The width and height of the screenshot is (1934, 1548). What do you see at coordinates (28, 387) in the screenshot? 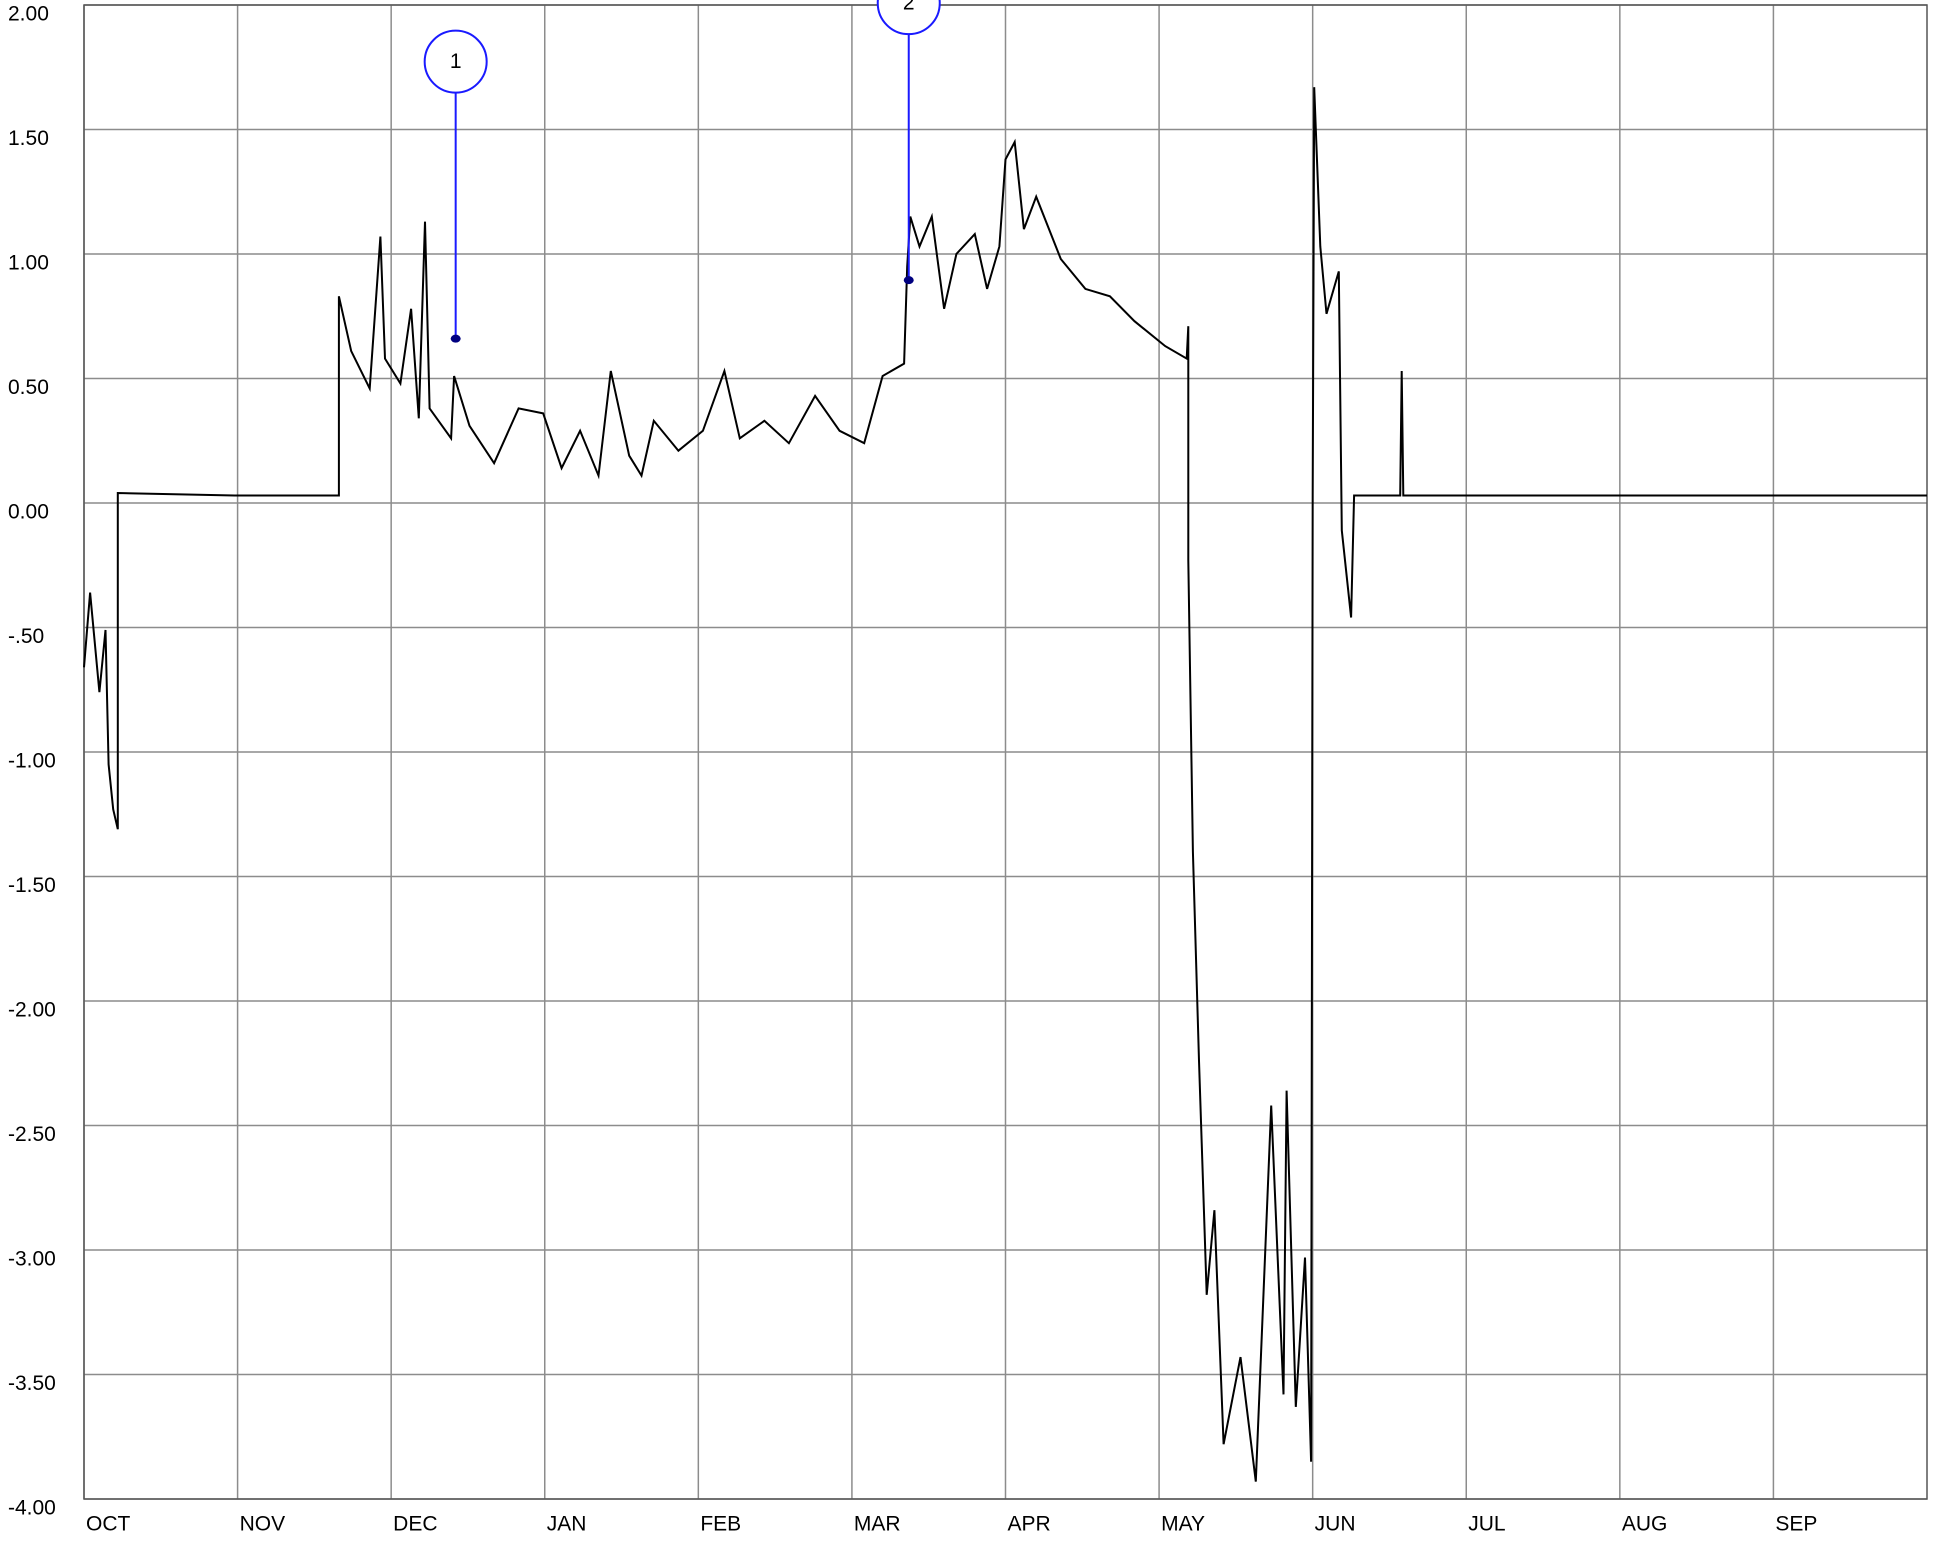
I see `y-tick-label: 0.50` at bounding box center [28, 387].